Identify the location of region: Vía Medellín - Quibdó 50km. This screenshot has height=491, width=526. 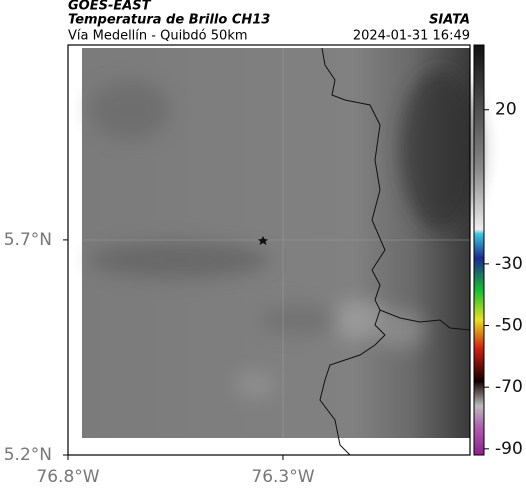
(158, 36).